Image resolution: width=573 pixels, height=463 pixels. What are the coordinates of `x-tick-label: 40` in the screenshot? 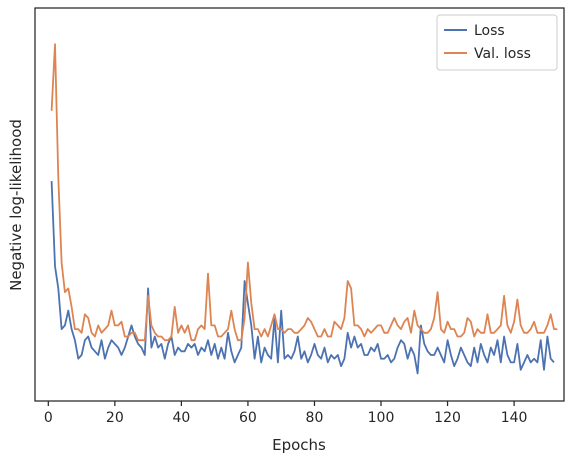 It's located at (181, 418).